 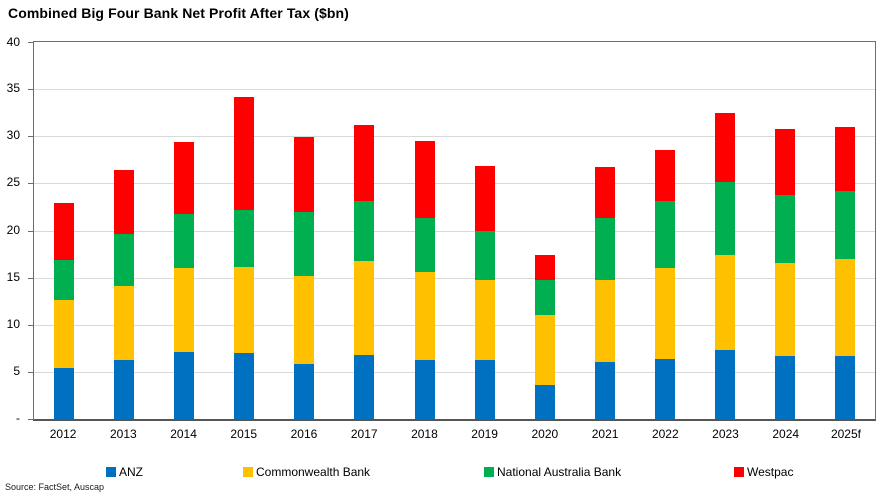 What do you see at coordinates (786, 434) in the screenshot?
I see `x-axis-tick-label: 2024` at bounding box center [786, 434].